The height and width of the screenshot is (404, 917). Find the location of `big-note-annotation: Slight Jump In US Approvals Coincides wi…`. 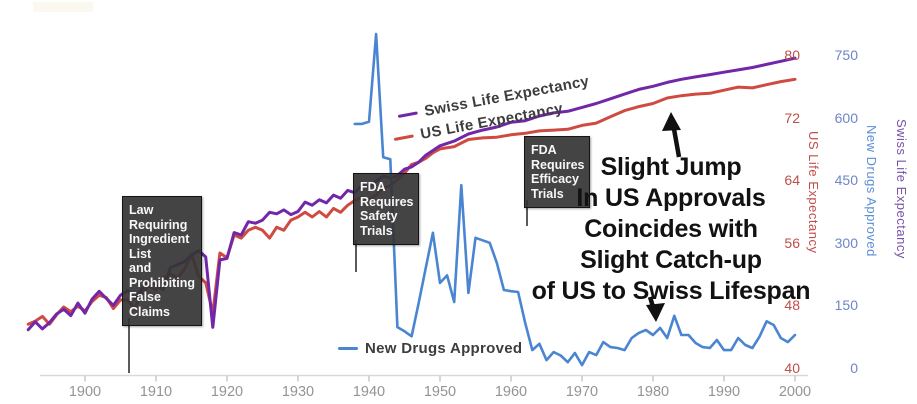

big-note-annotation: Slight Jump In US Approvals Coincides wi… is located at coordinates (671, 229).